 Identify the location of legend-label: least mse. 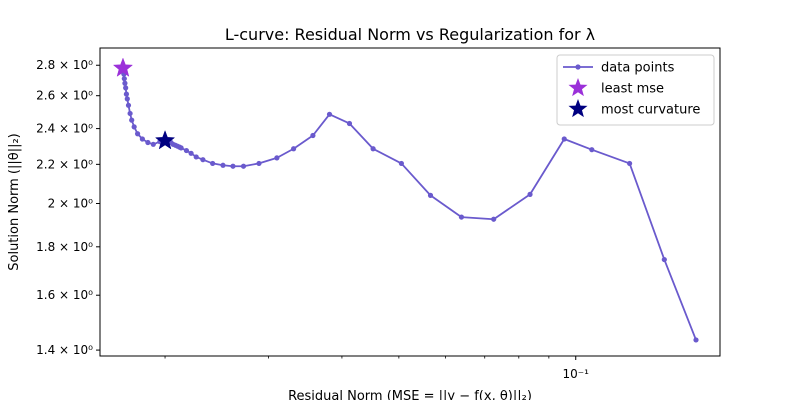
(632, 89).